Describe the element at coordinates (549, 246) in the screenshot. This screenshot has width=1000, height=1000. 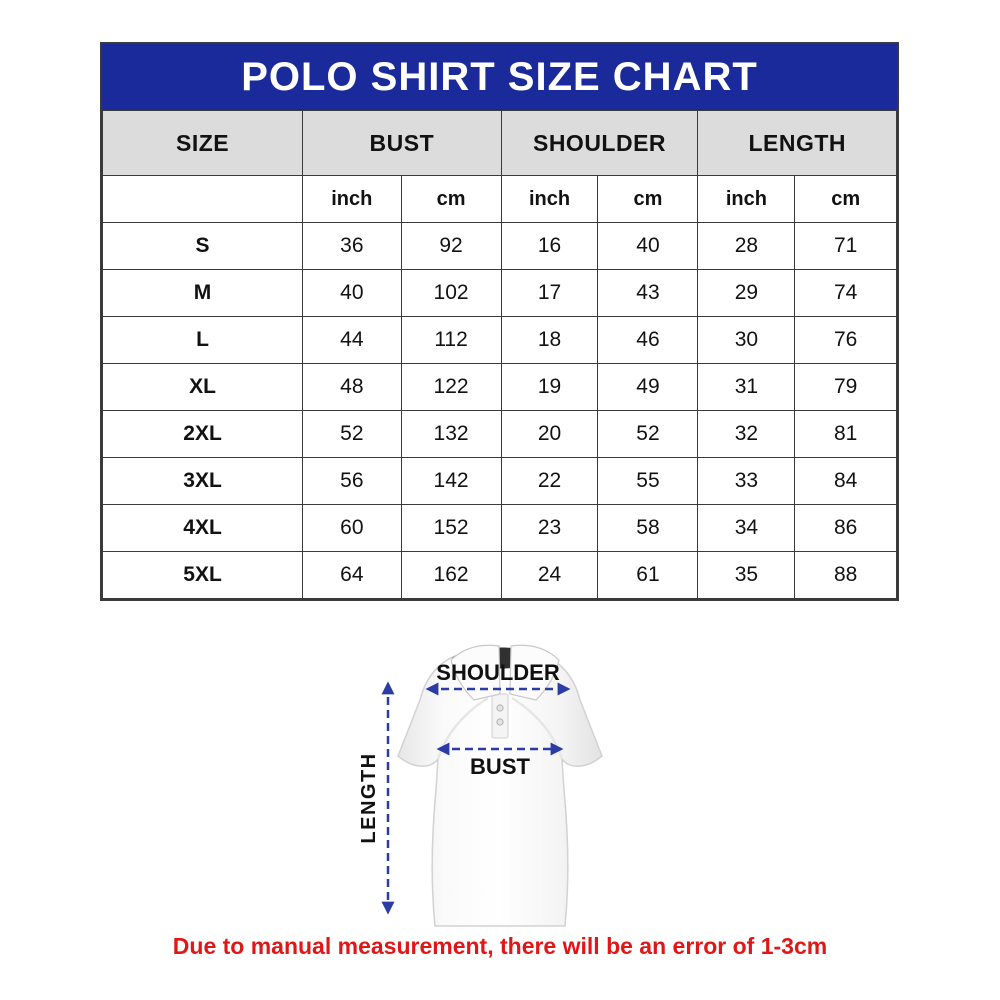
I see `value-cell: 16` at that location.